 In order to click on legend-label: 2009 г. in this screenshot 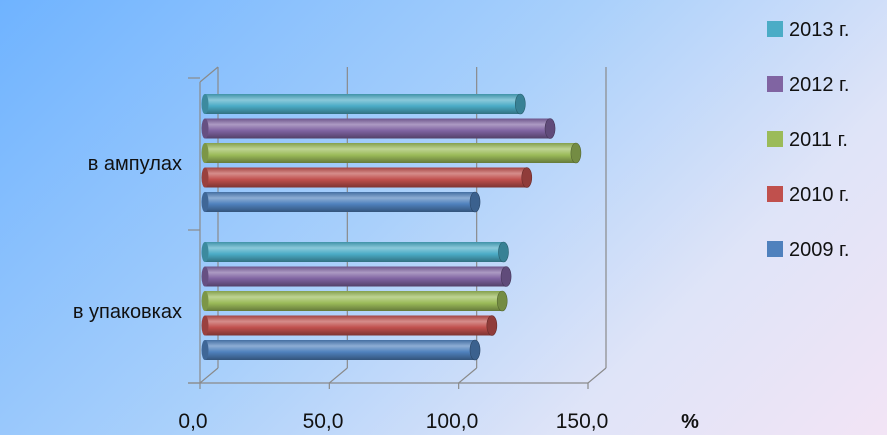, I will do `click(819, 250)`.